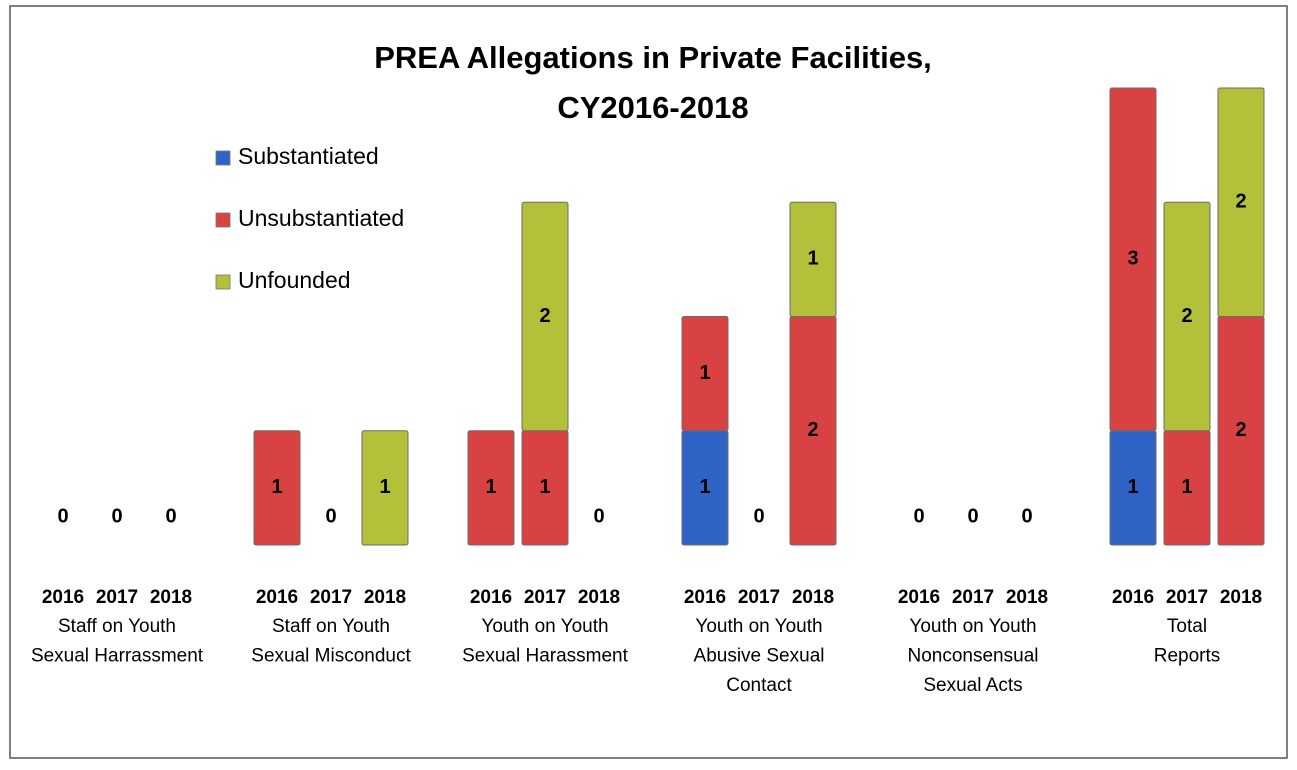 This screenshot has height=770, width=1297. What do you see at coordinates (294, 280) in the screenshot?
I see `legend-label: Unfounded` at bounding box center [294, 280].